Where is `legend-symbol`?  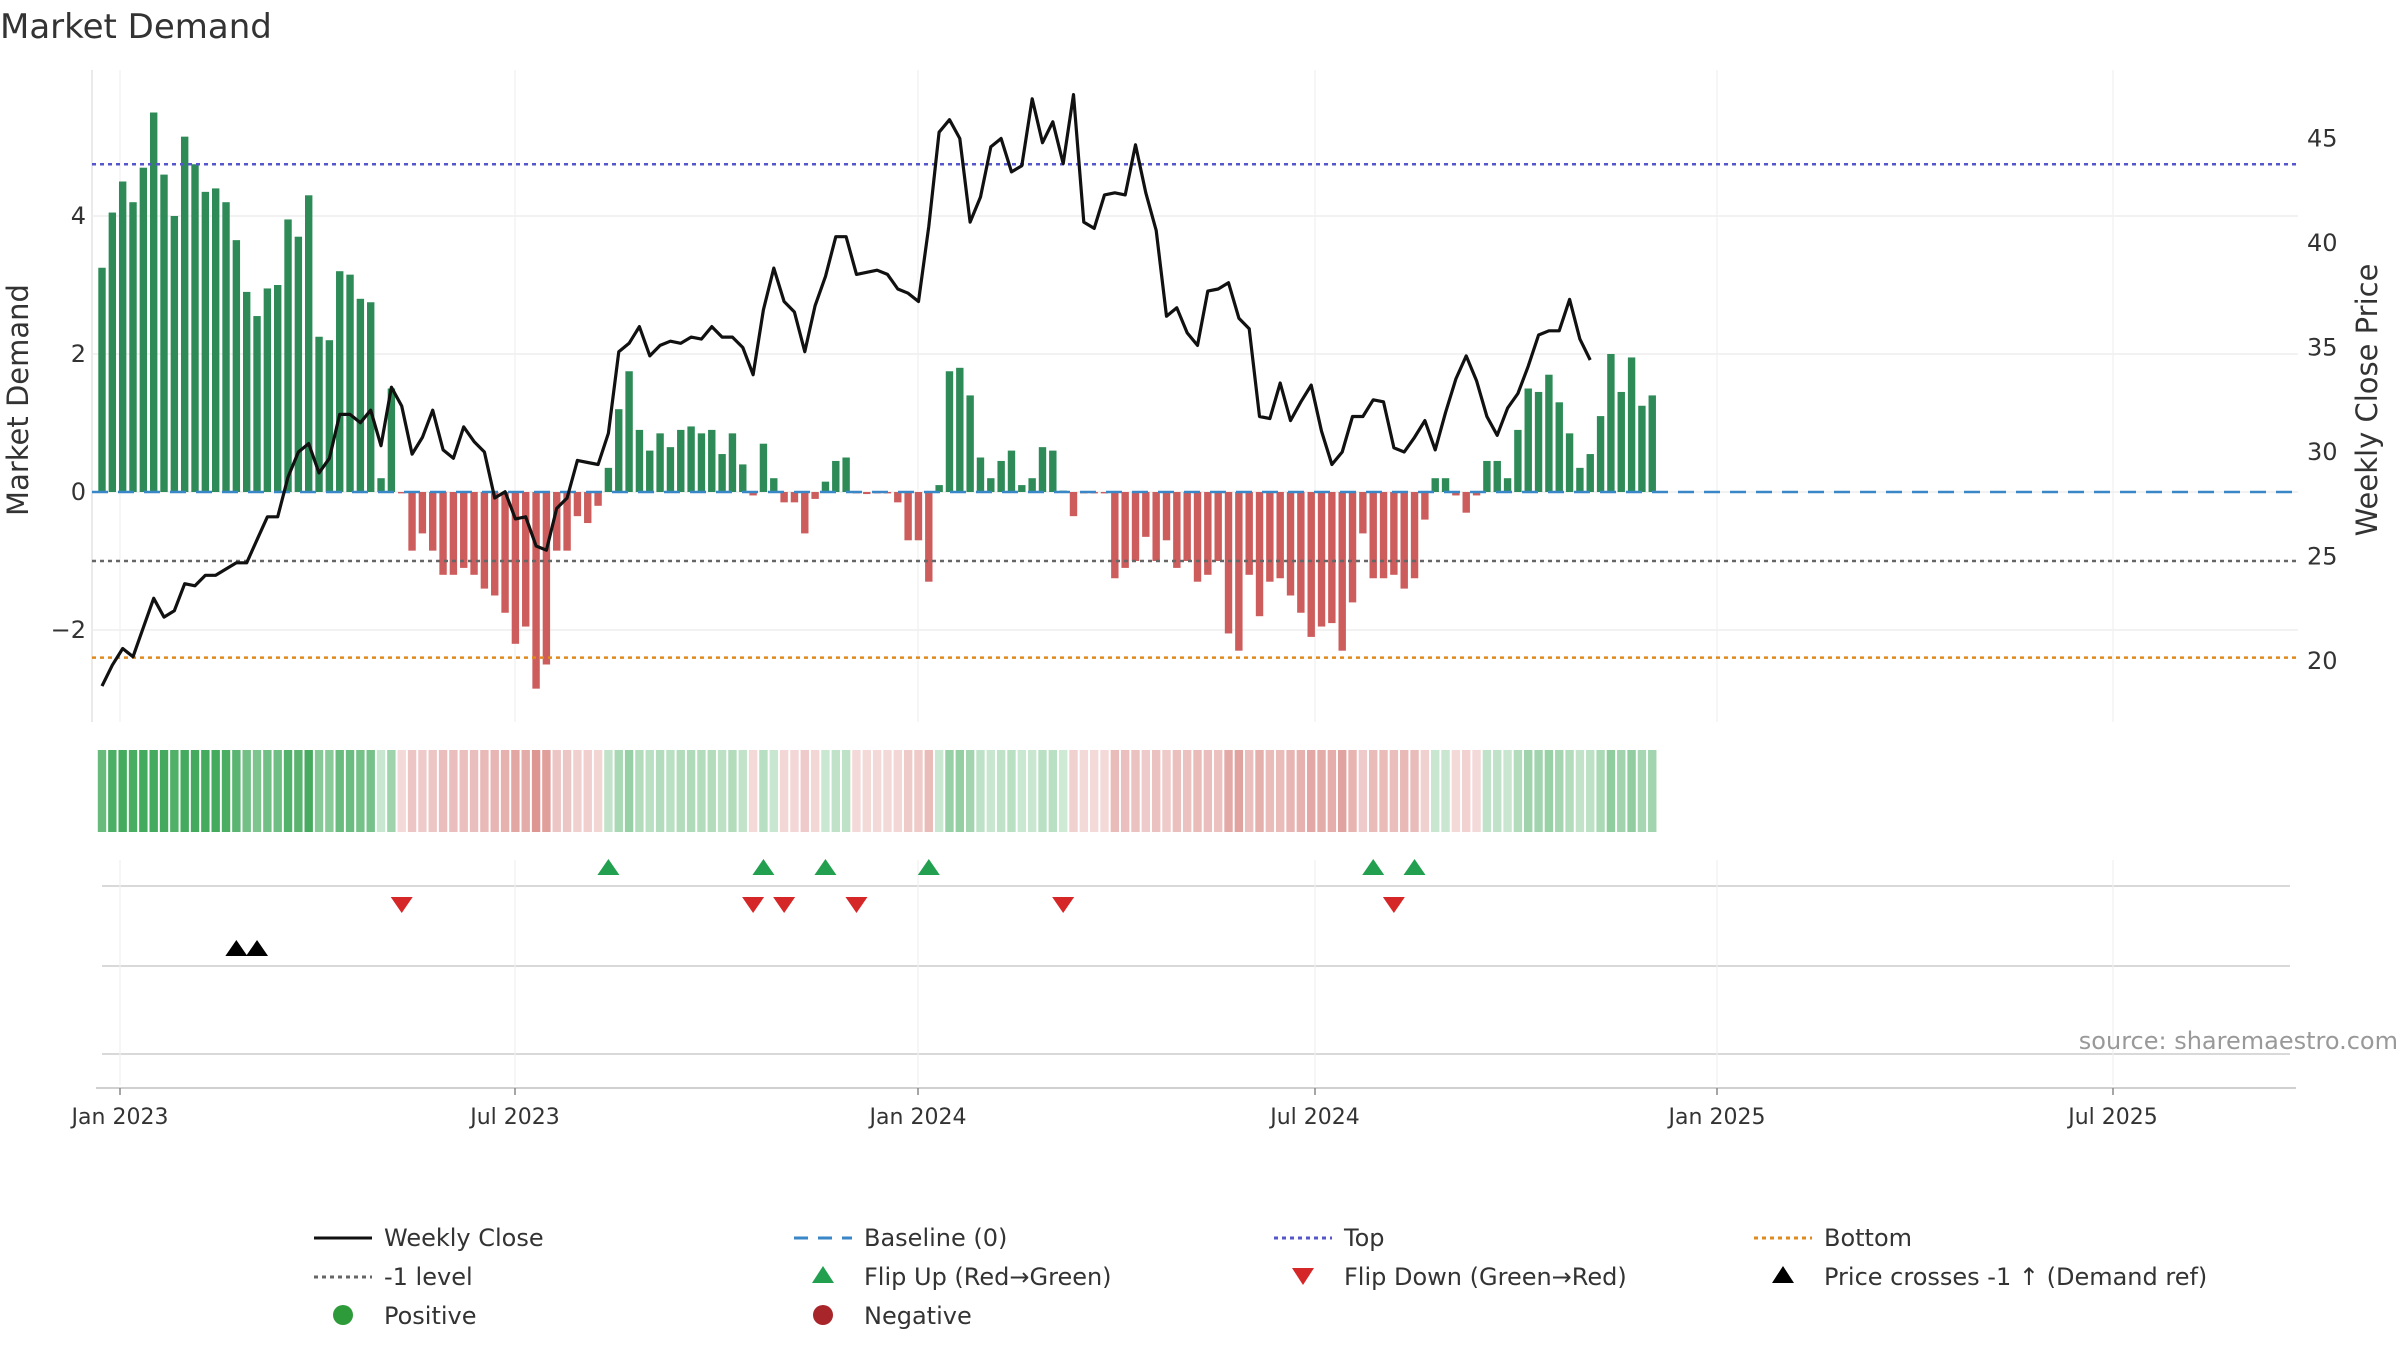 legend-symbol is located at coordinates (823, 1315).